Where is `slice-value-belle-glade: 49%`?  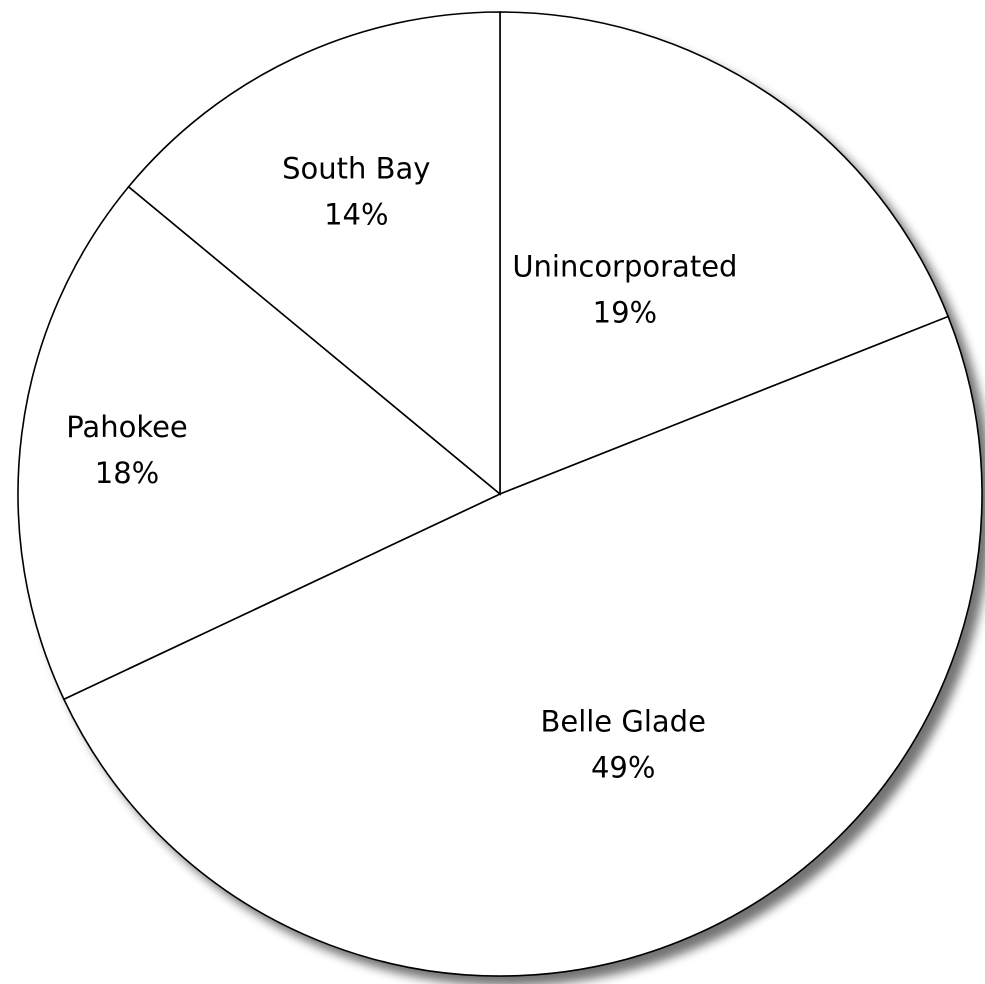
slice-value-belle-glade: 49% is located at coordinates (623, 768).